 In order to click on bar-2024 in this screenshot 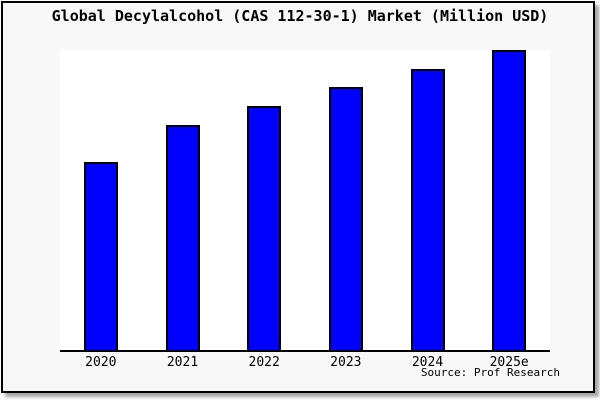, I will do `click(428, 209)`.